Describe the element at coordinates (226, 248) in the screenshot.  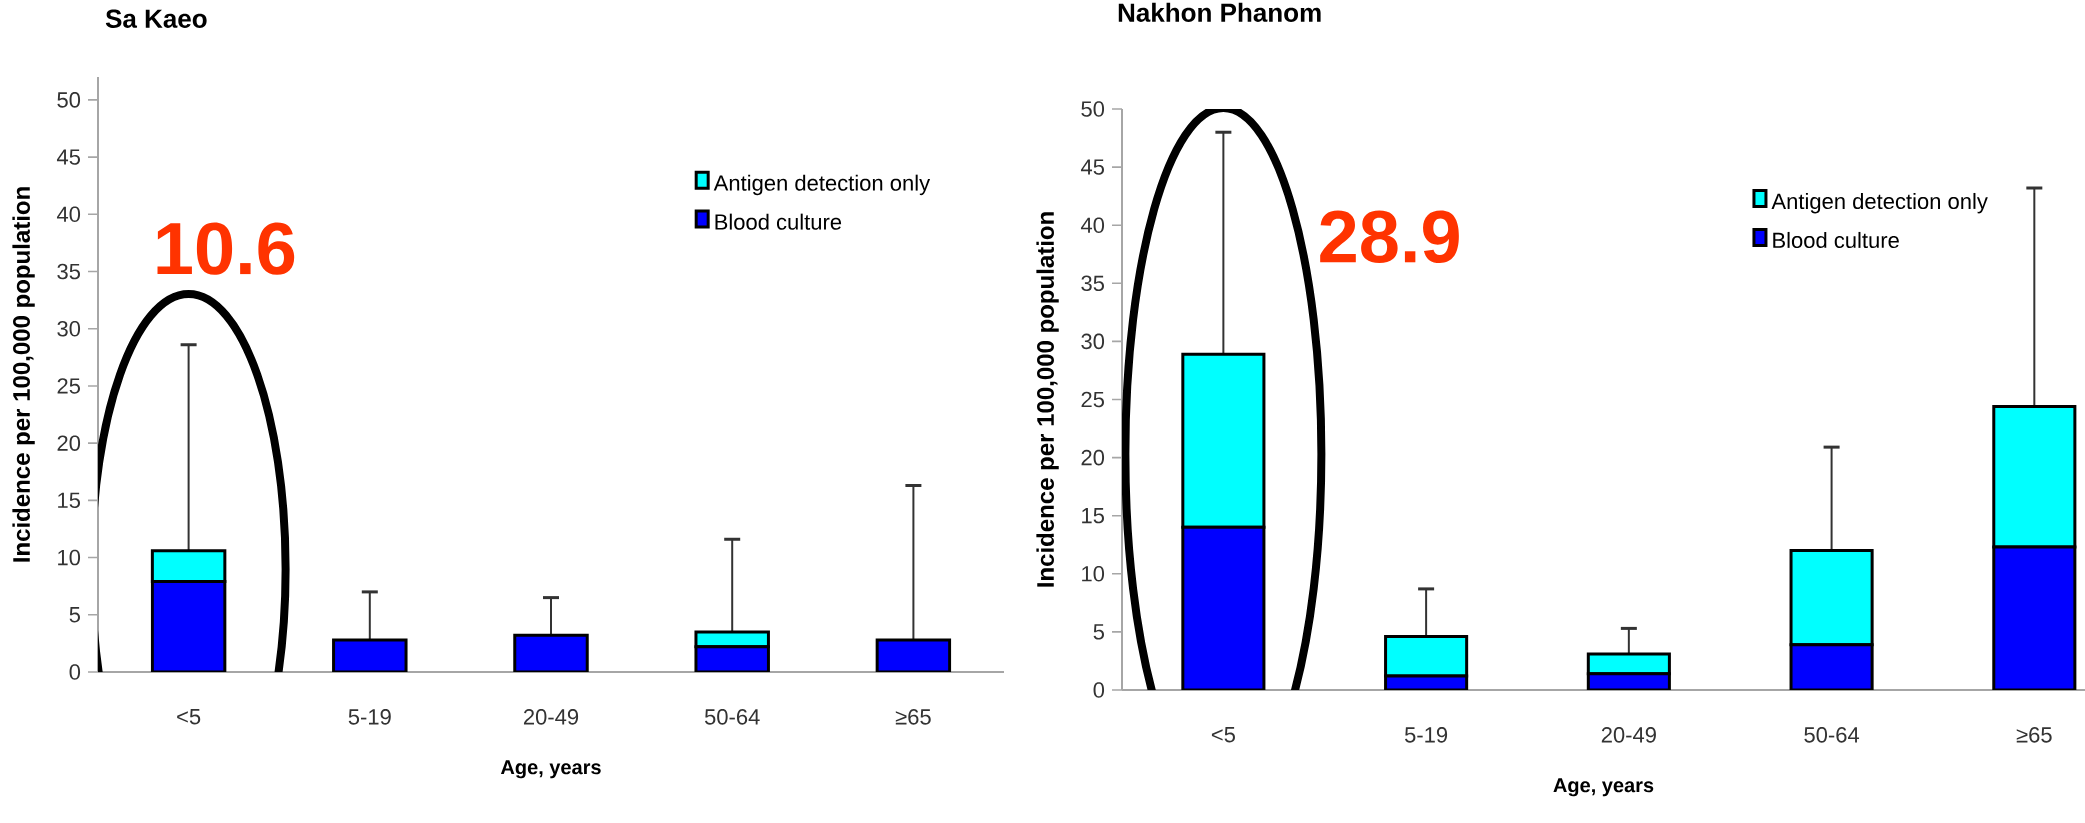
I see `annotation: 10.6` at that location.